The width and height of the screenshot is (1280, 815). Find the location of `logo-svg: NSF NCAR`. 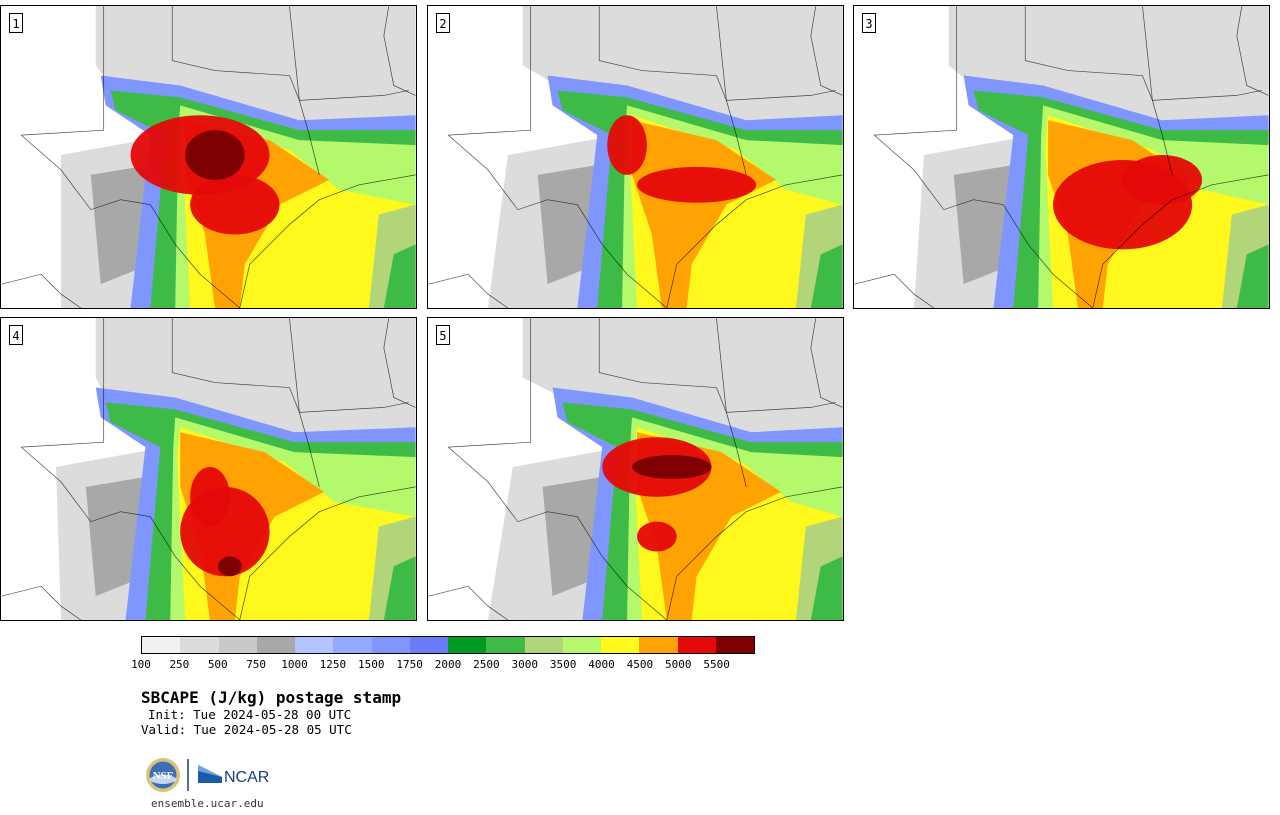

logo-svg: NSF NCAR is located at coordinates (207, 775).